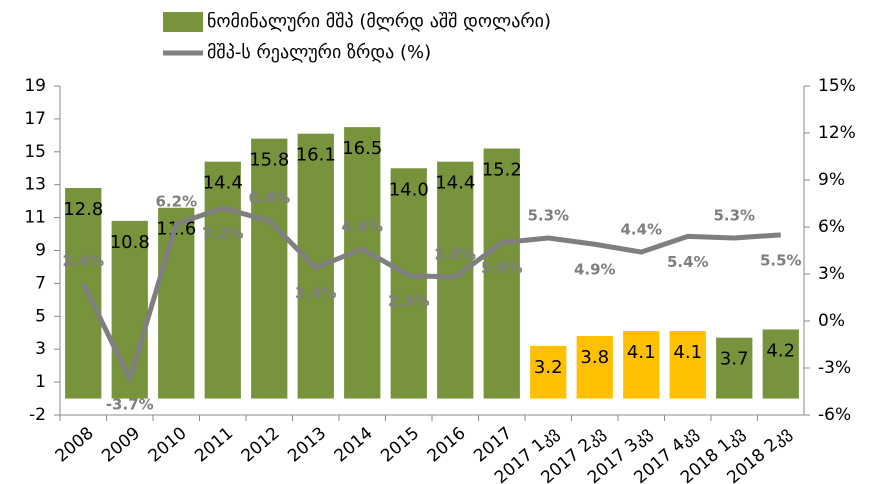 This screenshot has width=877, height=484. Describe the element at coordinates (781, 260) in the screenshot. I see `line-label: 5.5%` at that location.